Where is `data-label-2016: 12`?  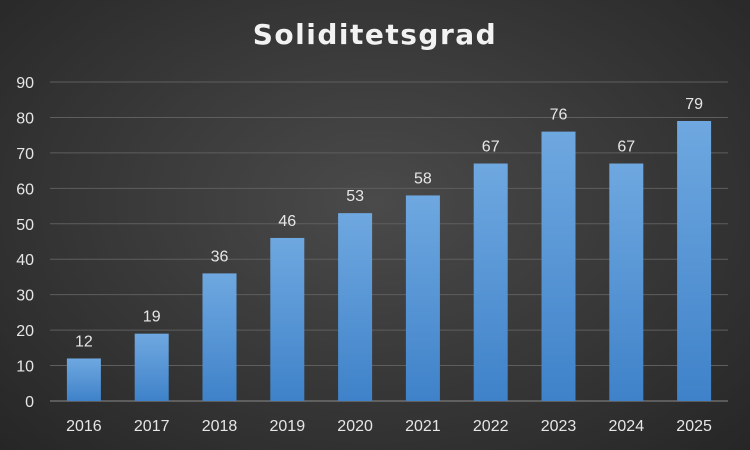 data-label-2016: 12 is located at coordinates (84, 341).